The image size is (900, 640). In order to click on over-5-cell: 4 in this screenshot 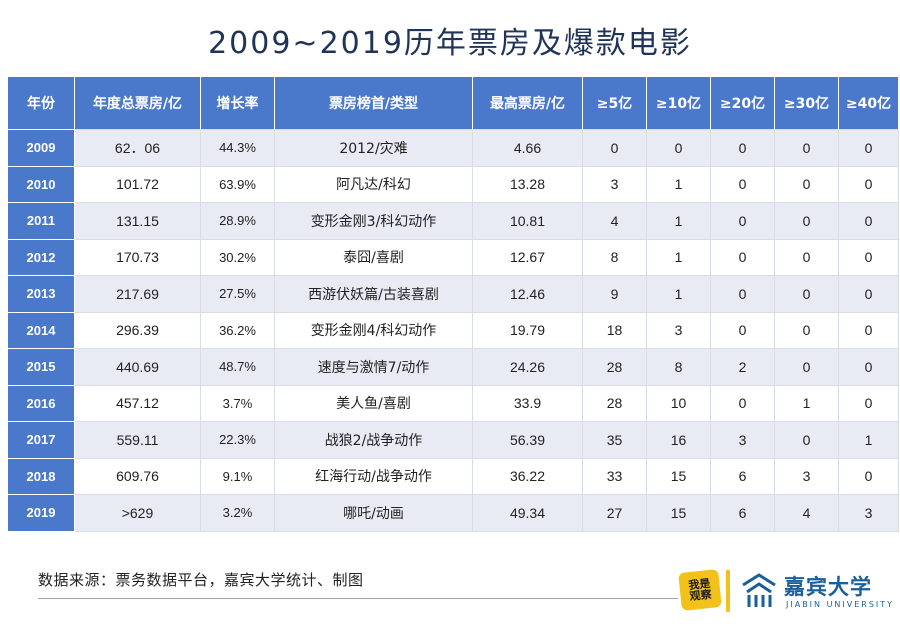, I will do `click(614, 221)`.